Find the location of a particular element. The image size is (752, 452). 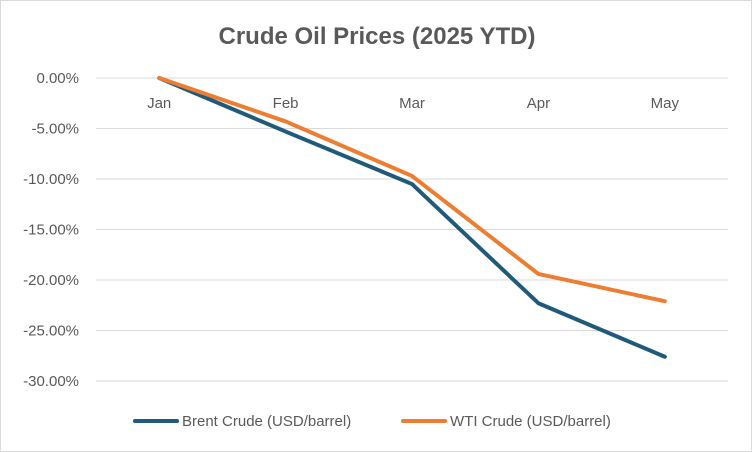

y-tick-label: -15.00% is located at coordinates (51, 230).